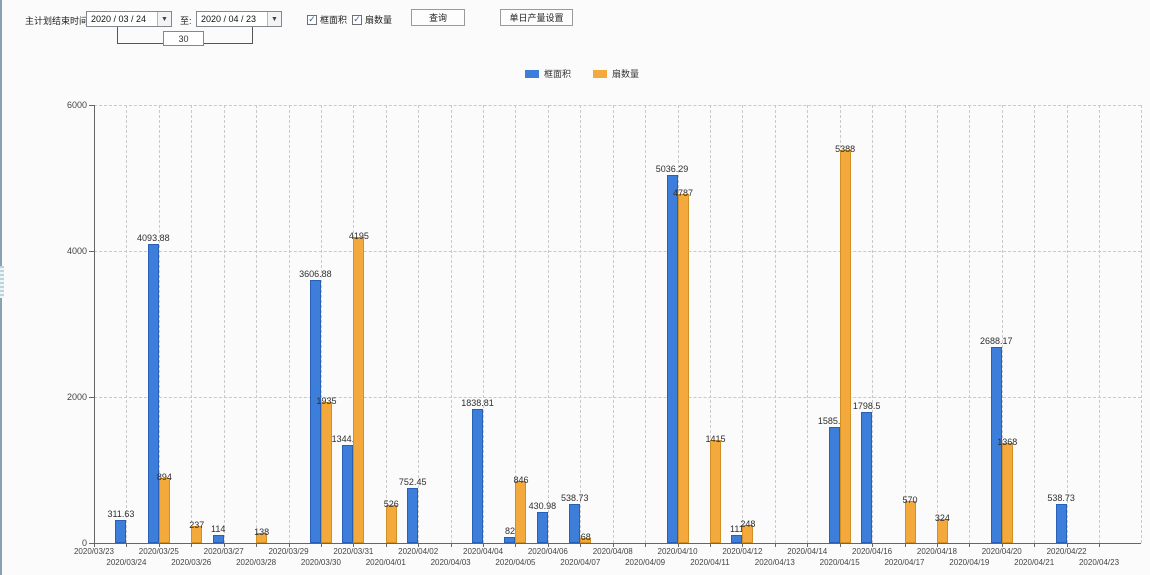 This screenshot has width=1150, height=575. What do you see at coordinates (94, 324) in the screenshot?
I see `y-axis-line` at bounding box center [94, 324].